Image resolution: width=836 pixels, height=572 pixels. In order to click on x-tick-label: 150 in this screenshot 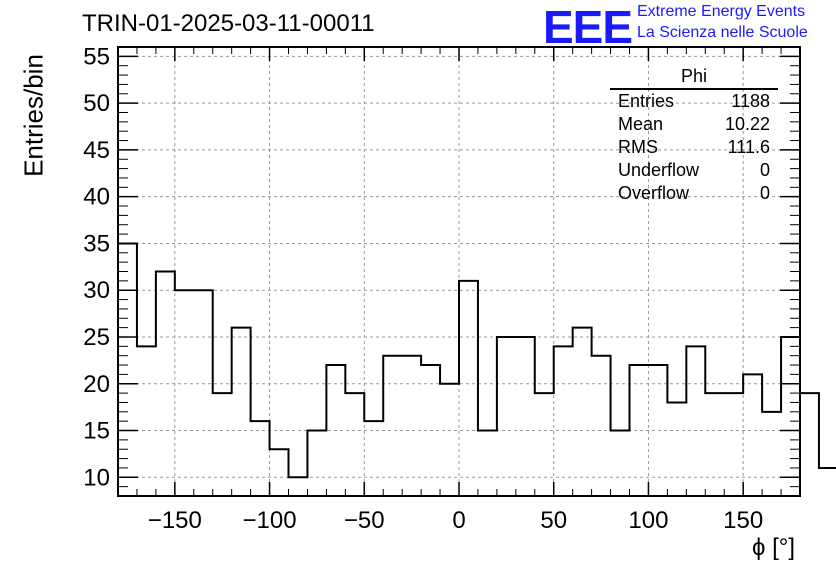, I will do `click(743, 520)`.